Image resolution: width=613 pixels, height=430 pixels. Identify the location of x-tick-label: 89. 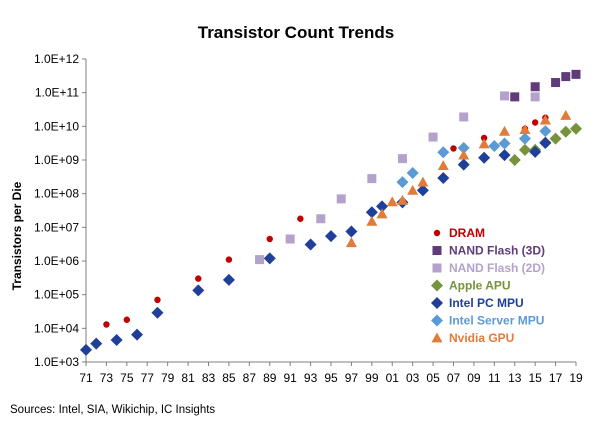
(270, 378).